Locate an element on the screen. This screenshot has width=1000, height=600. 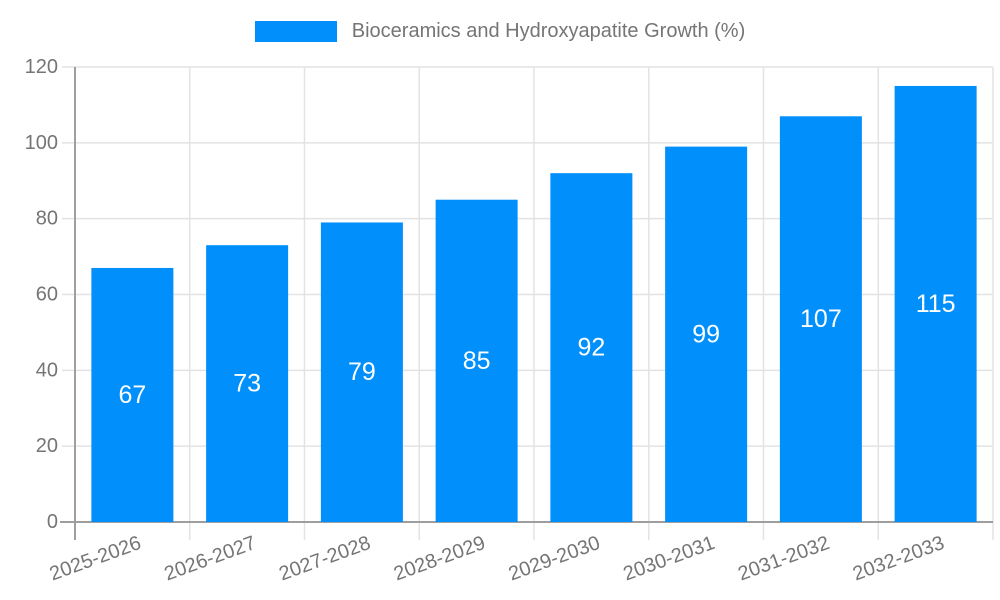
bar-value-label: 107 is located at coordinates (821, 319).